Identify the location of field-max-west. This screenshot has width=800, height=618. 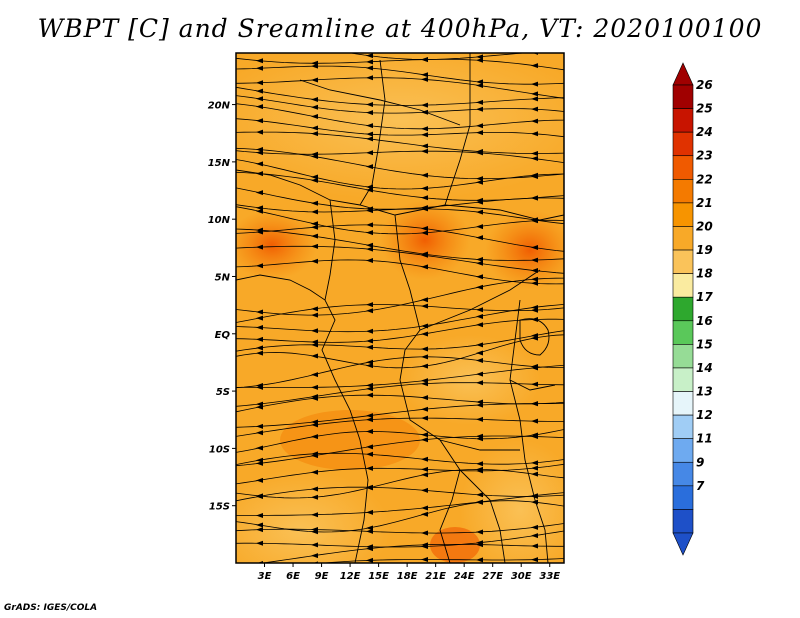
(276, 245).